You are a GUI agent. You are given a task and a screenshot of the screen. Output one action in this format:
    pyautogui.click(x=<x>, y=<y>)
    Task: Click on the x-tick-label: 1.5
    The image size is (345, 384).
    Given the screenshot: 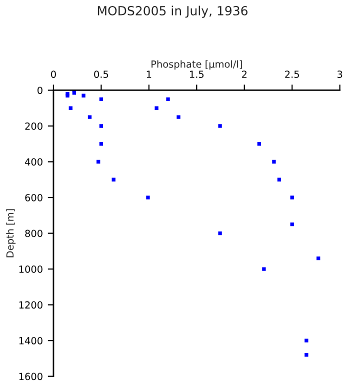 What is the action you would take?
    pyautogui.click(x=197, y=74)
    